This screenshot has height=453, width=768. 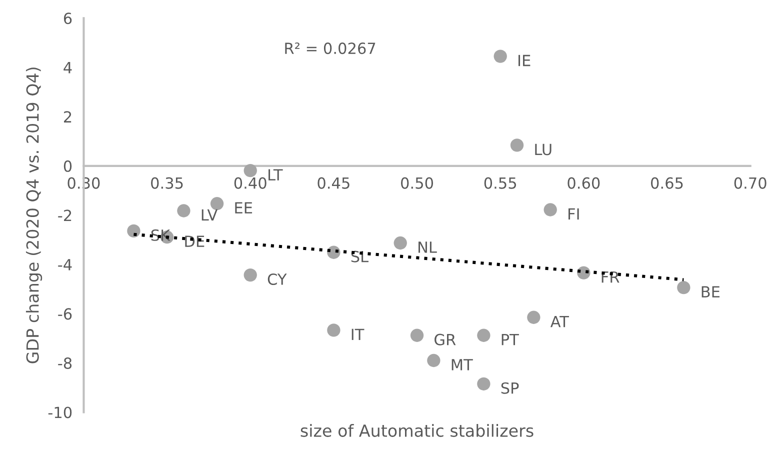 What do you see at coordinates (510, 340) in the screenshot?
I see `annotation: PT` at bounding box center [510, 340].